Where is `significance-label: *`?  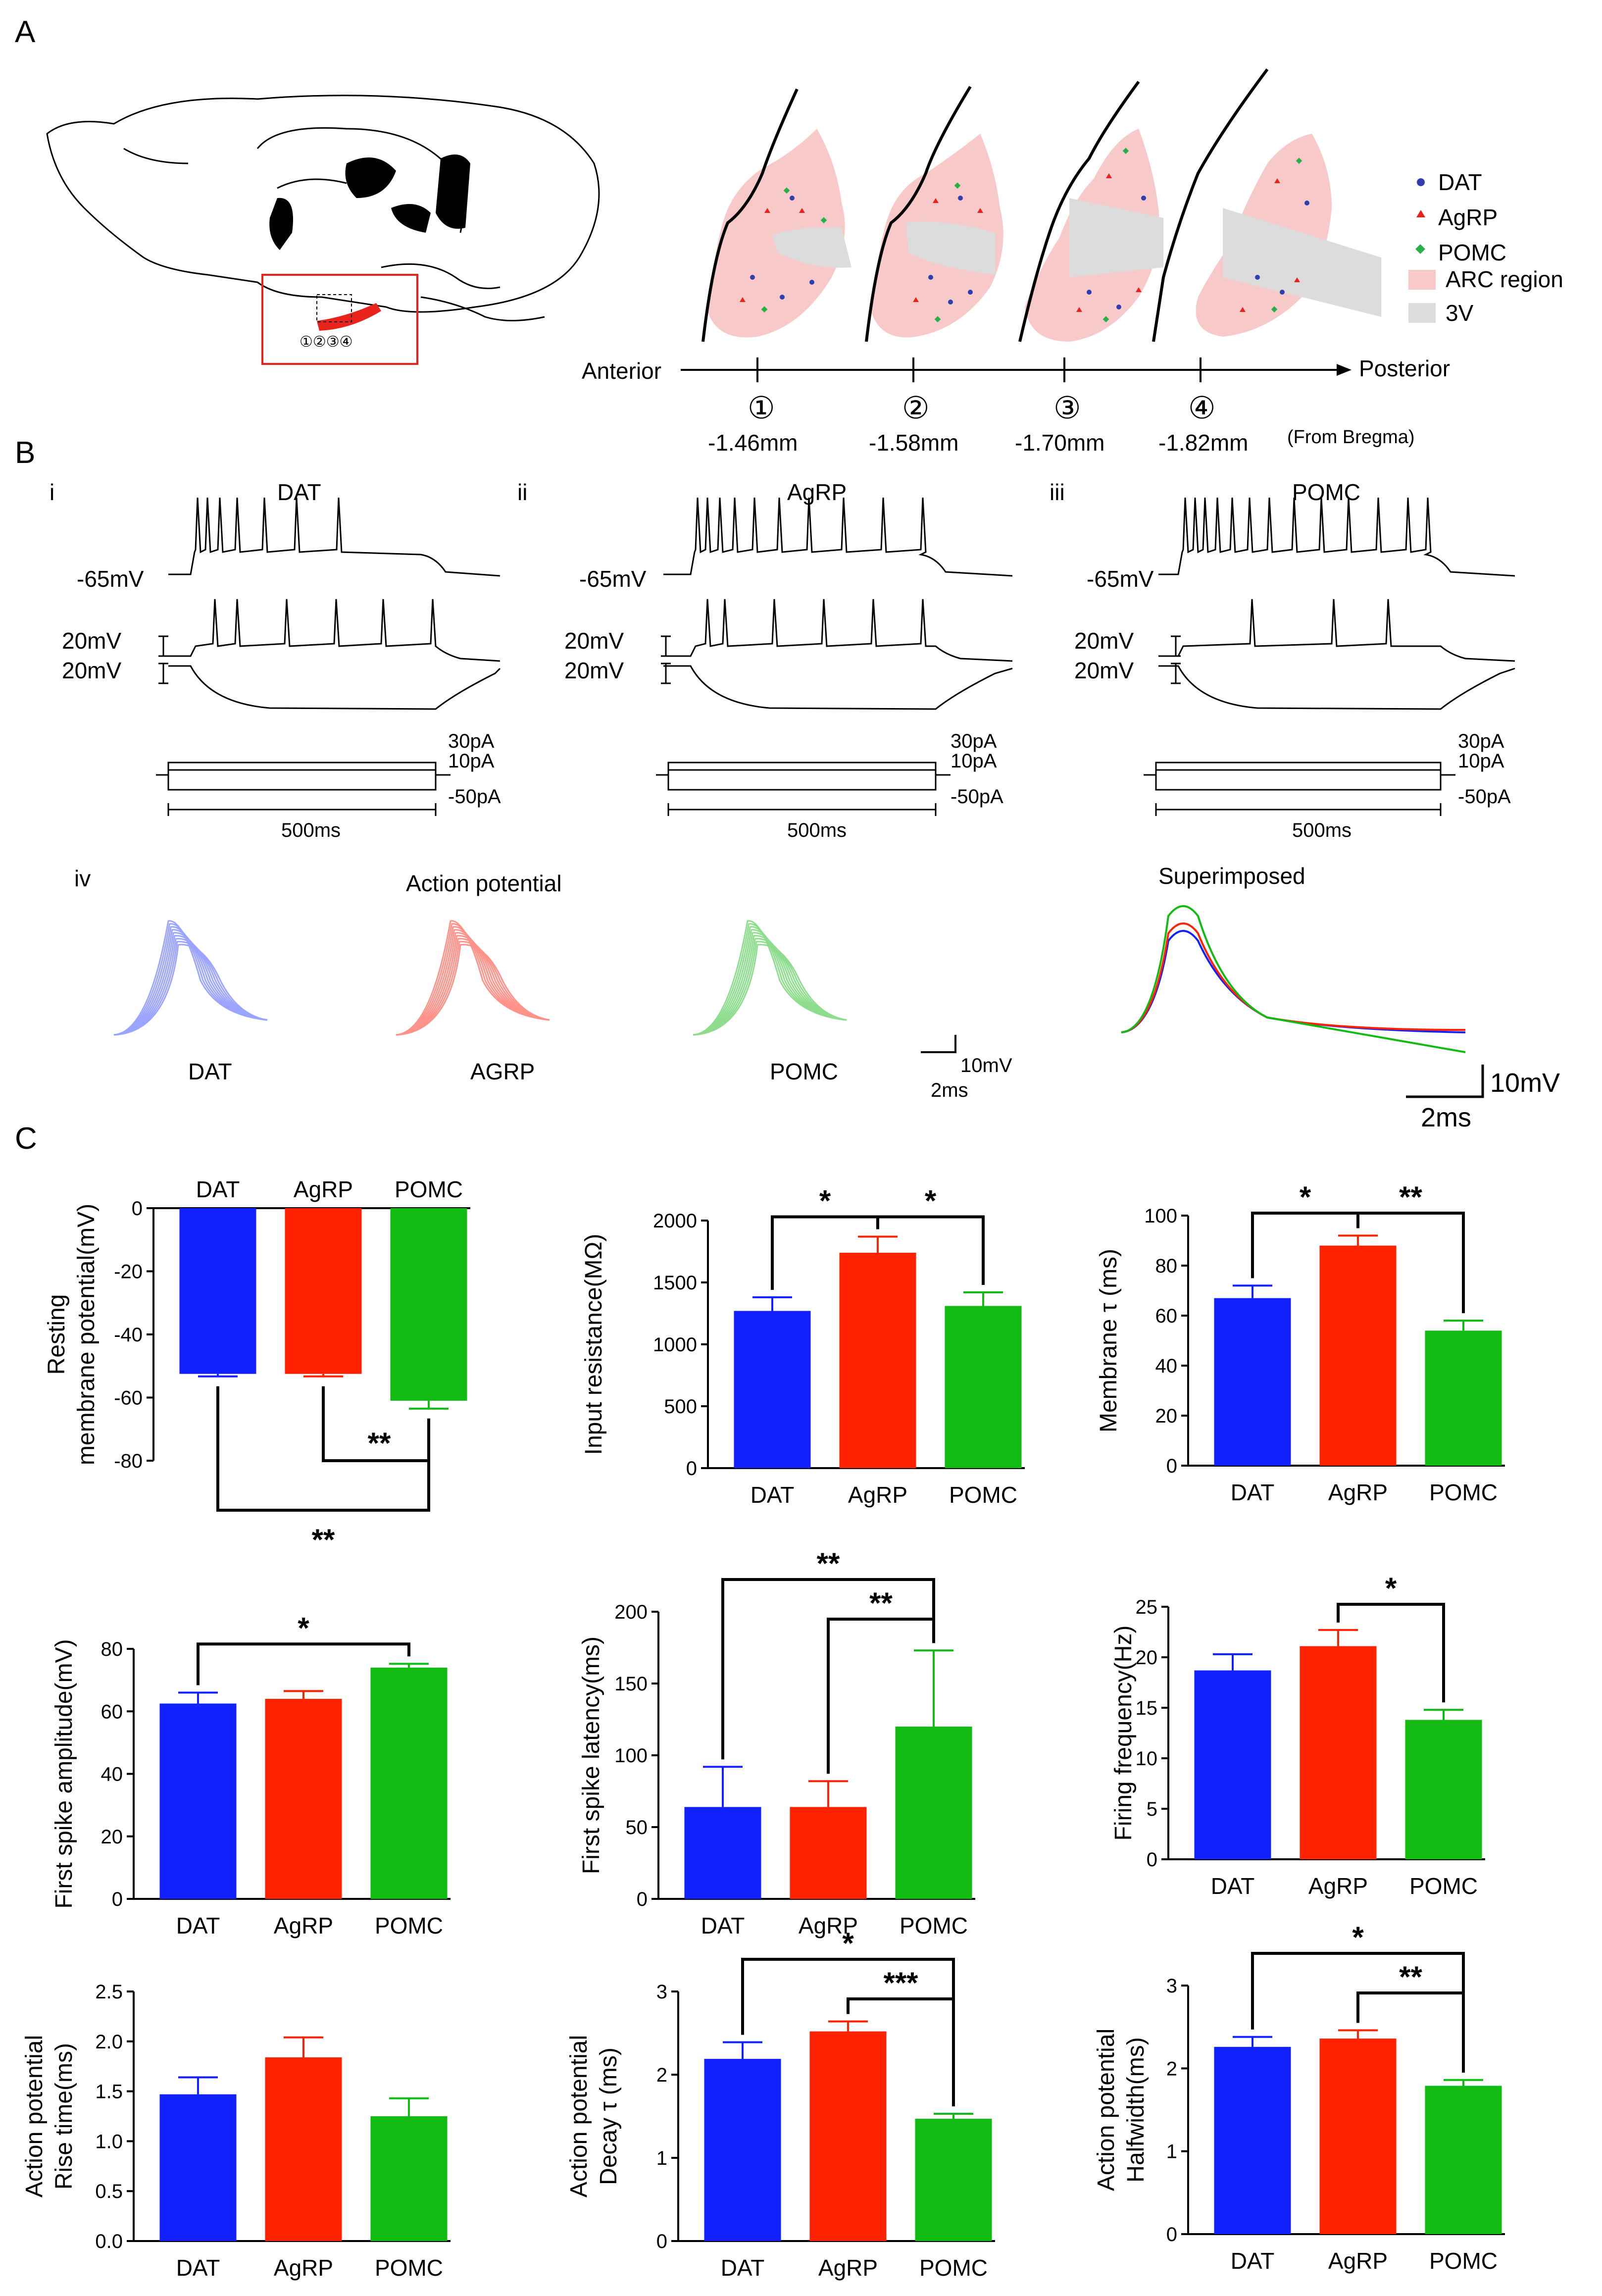
significance-label: * is located at coordinates (825, 1201).